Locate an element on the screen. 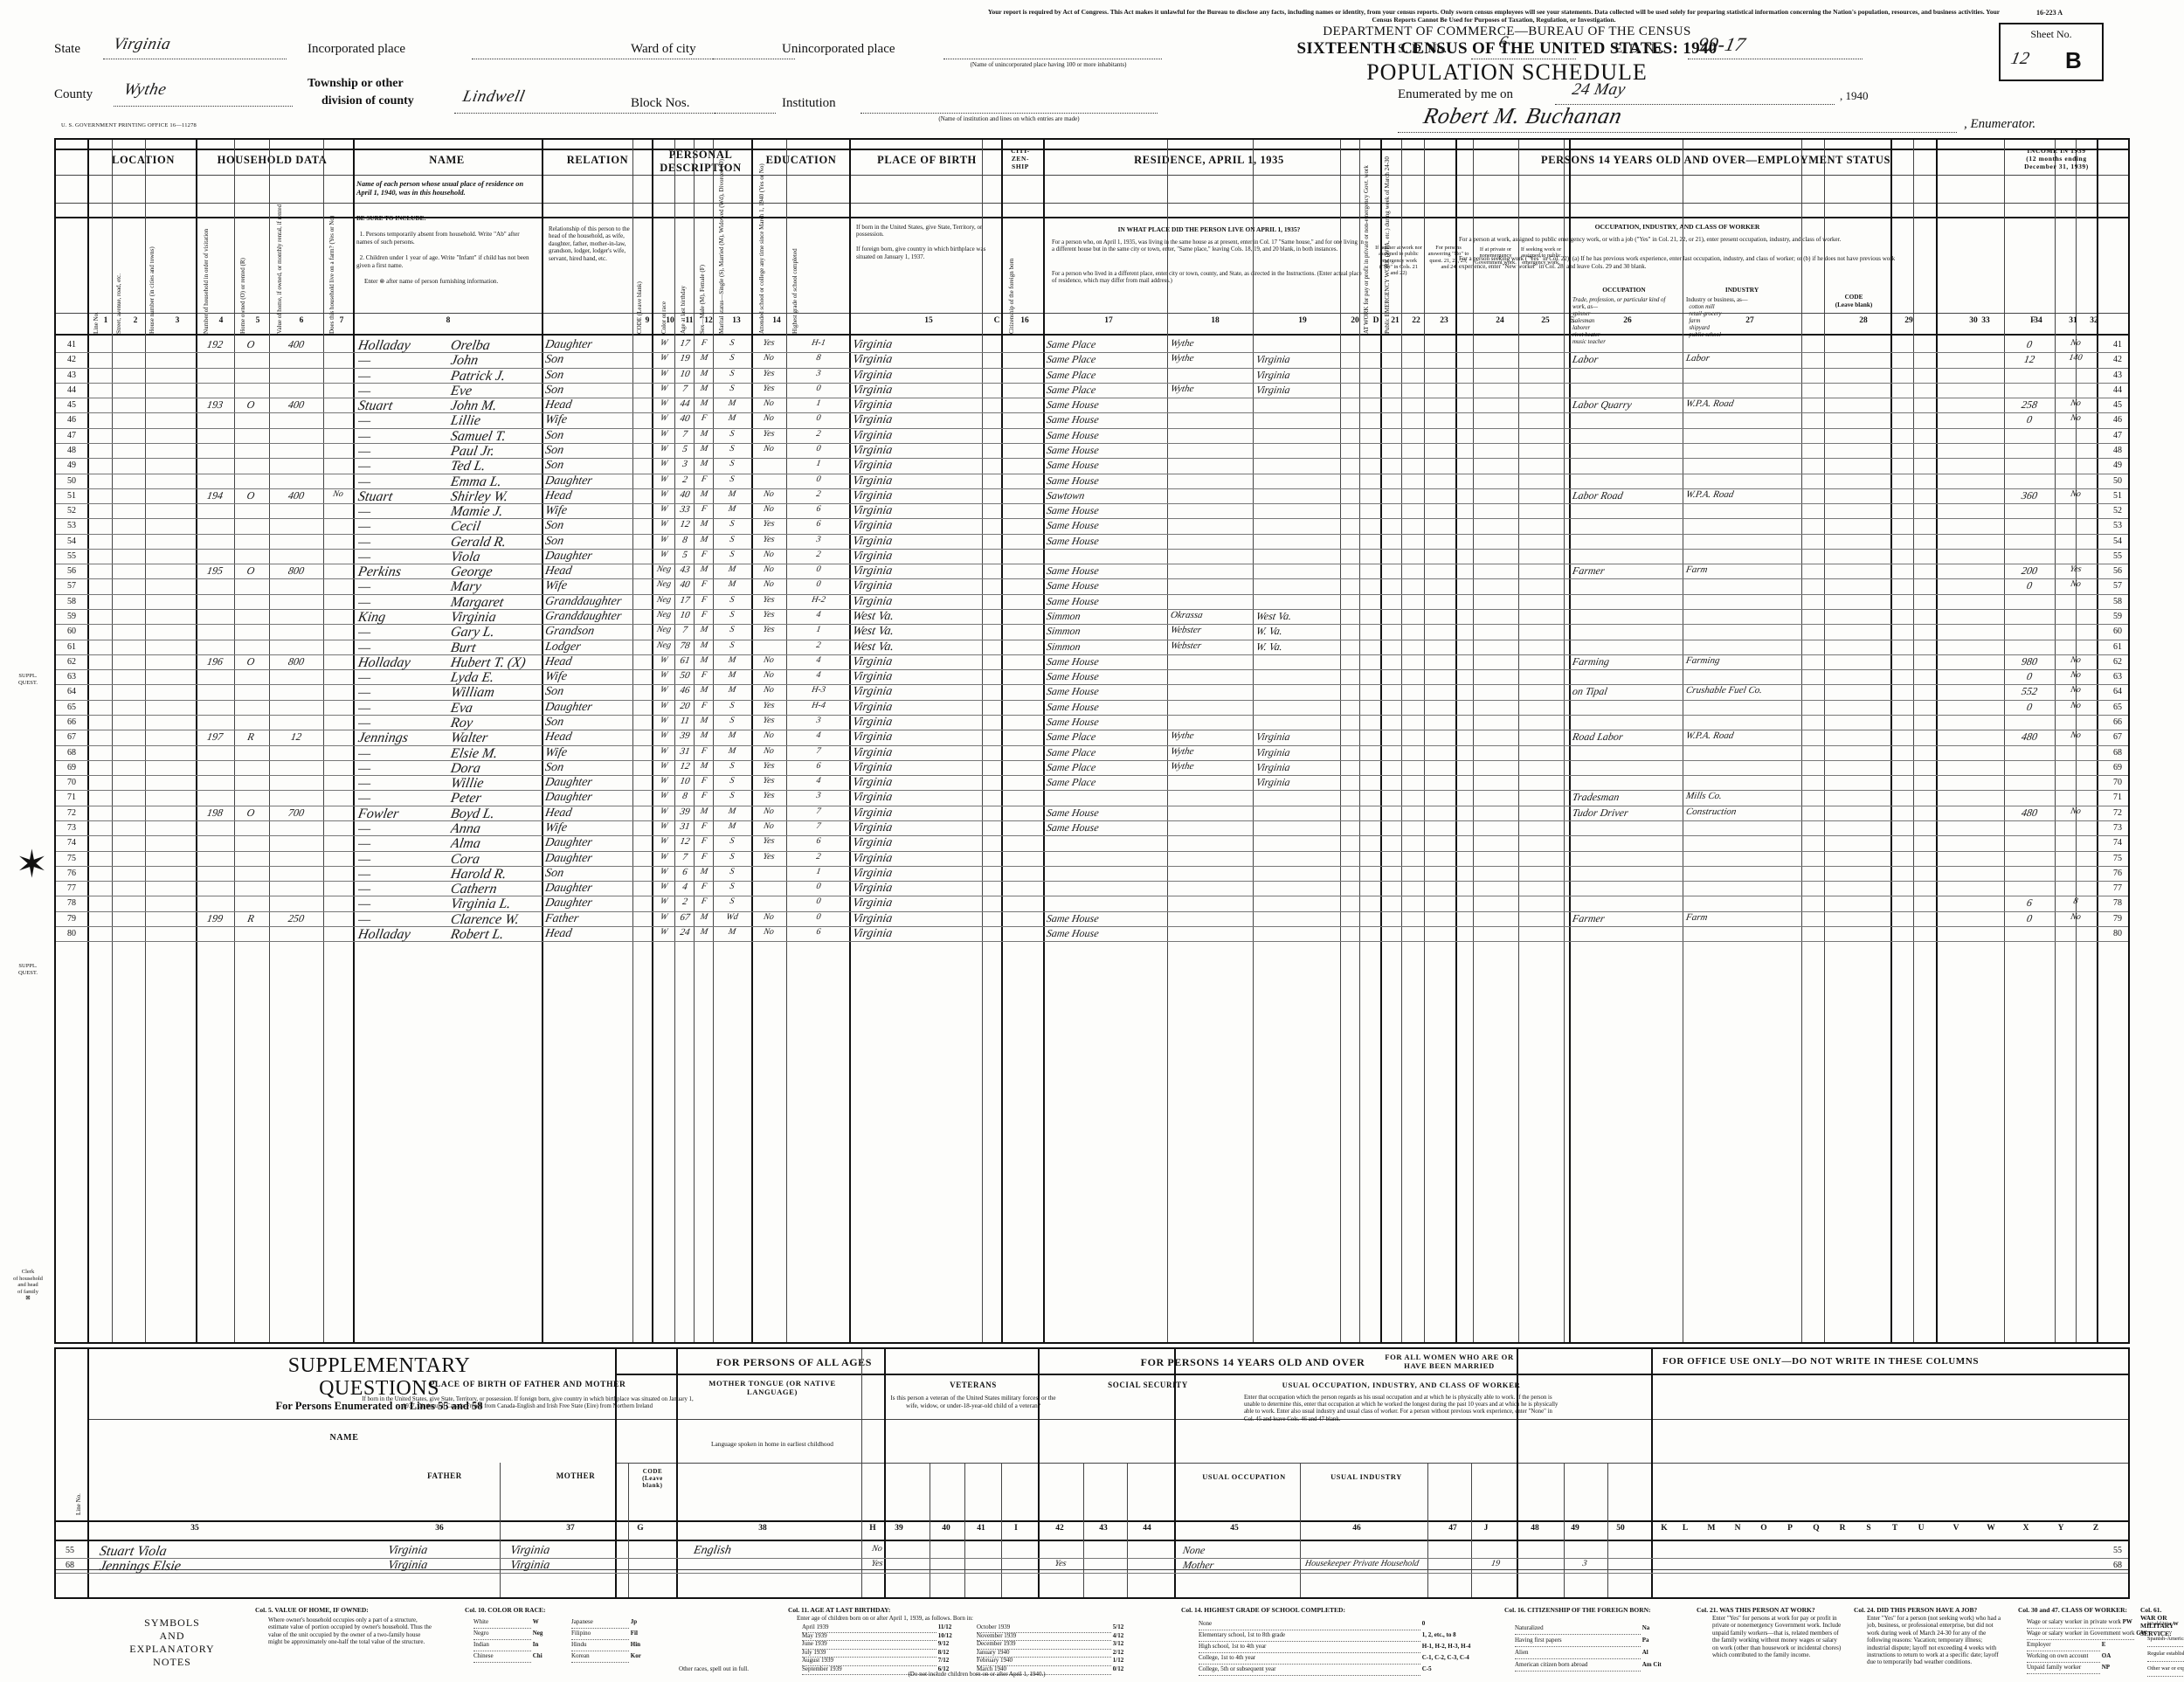 This screenshot has height=1682, width=2184. supp-cell-value: Virginia is located at coordinates (407, 1565).